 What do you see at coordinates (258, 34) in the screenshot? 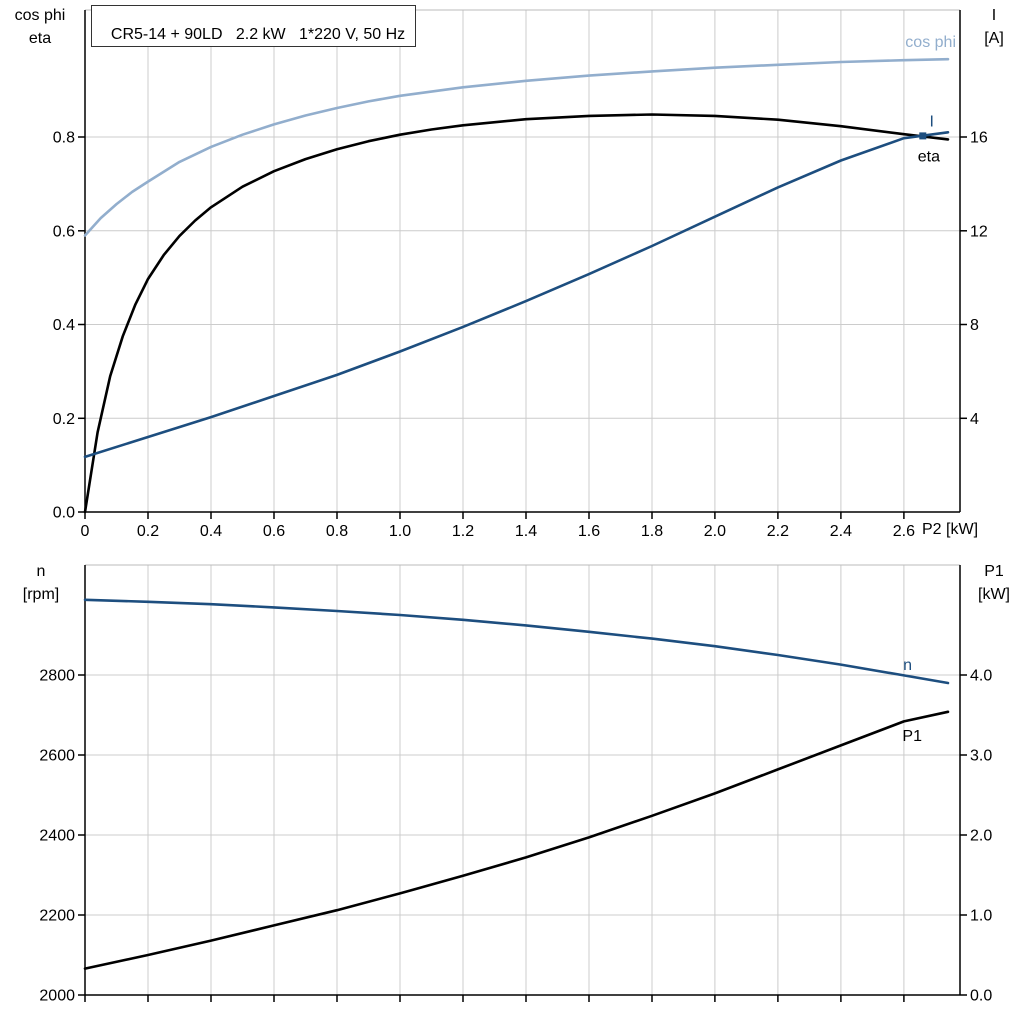
I see `chart-title: CR5-14 + 90LD 2.2 kW 1*220 V, 50 Hz` at bounding box center [258, 34].